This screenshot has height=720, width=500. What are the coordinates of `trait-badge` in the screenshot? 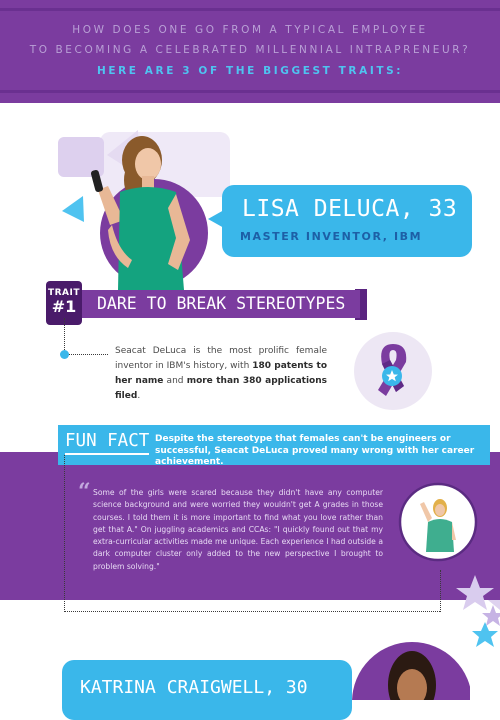 It's located at (64, 303).